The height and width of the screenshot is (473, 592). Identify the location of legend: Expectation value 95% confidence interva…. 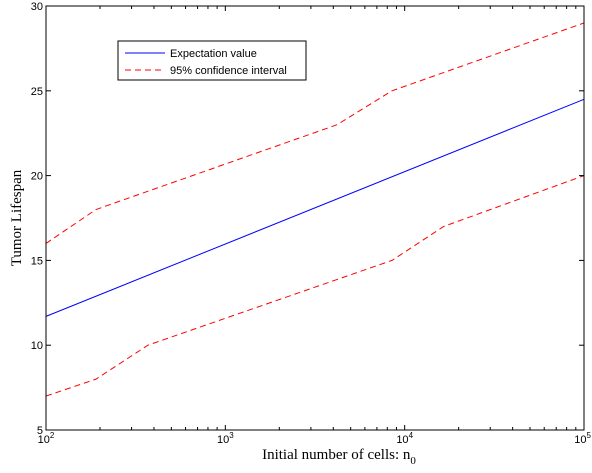
(212, 60).